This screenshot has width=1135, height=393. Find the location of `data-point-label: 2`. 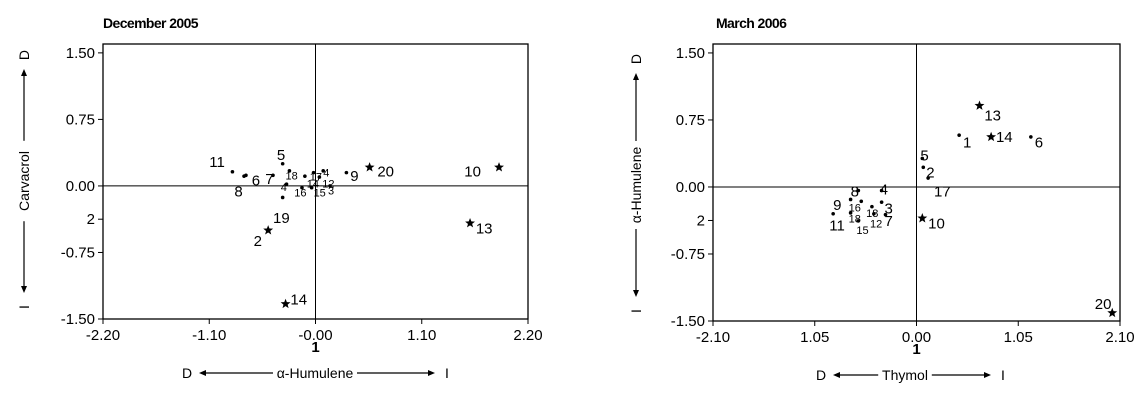

data-point-label: 2 is located at coordinates (930, 173).